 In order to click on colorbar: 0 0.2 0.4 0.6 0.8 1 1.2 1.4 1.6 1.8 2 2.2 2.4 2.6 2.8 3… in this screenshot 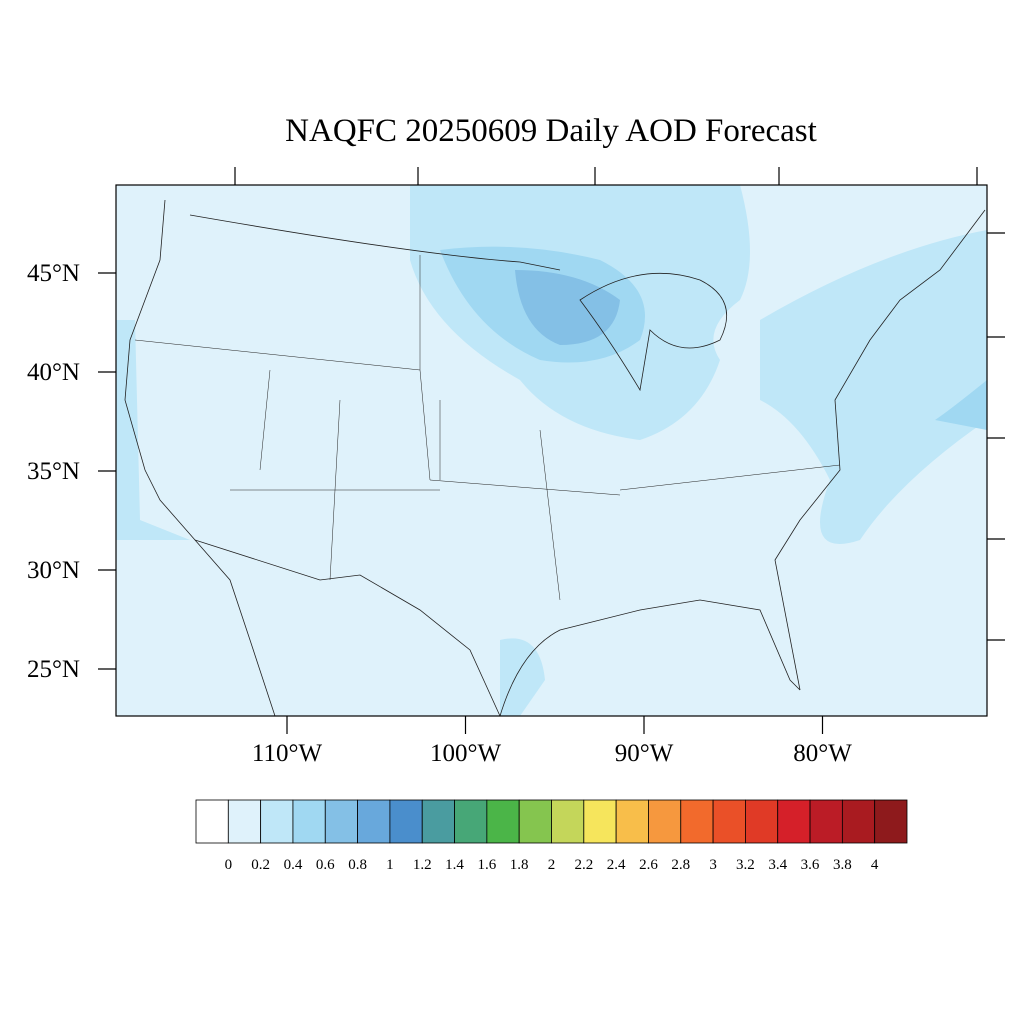, I will do `click(551, 836)`.